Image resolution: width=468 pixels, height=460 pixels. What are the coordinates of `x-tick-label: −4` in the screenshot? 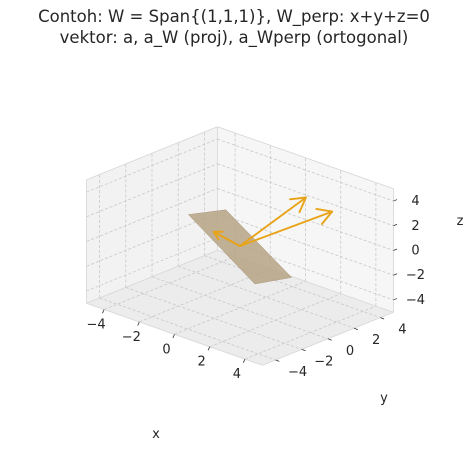 It's located at (96, 325).